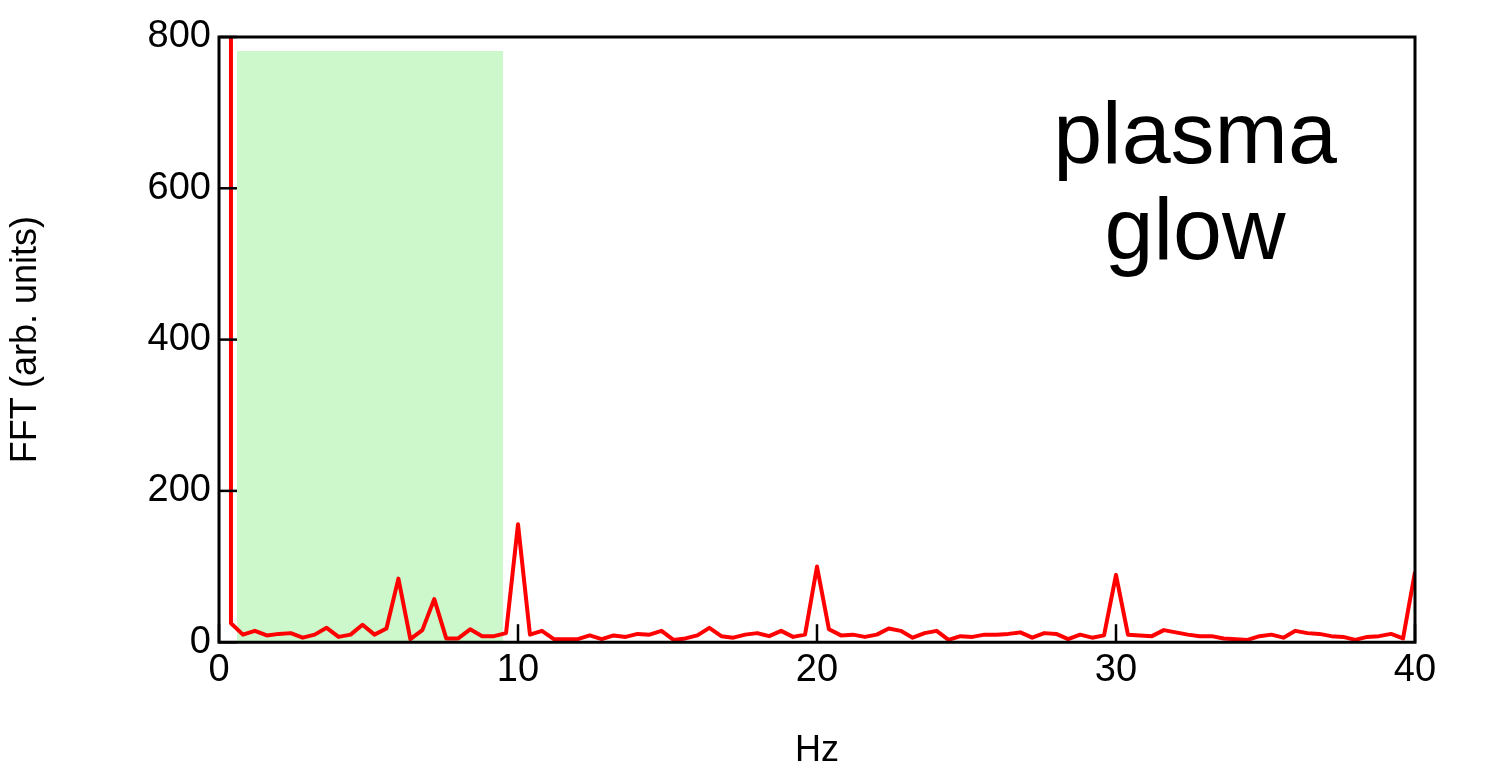 This screenshot has height=779, width=1485. I want to click on x-tick-label: 30, so click(1116, 668).